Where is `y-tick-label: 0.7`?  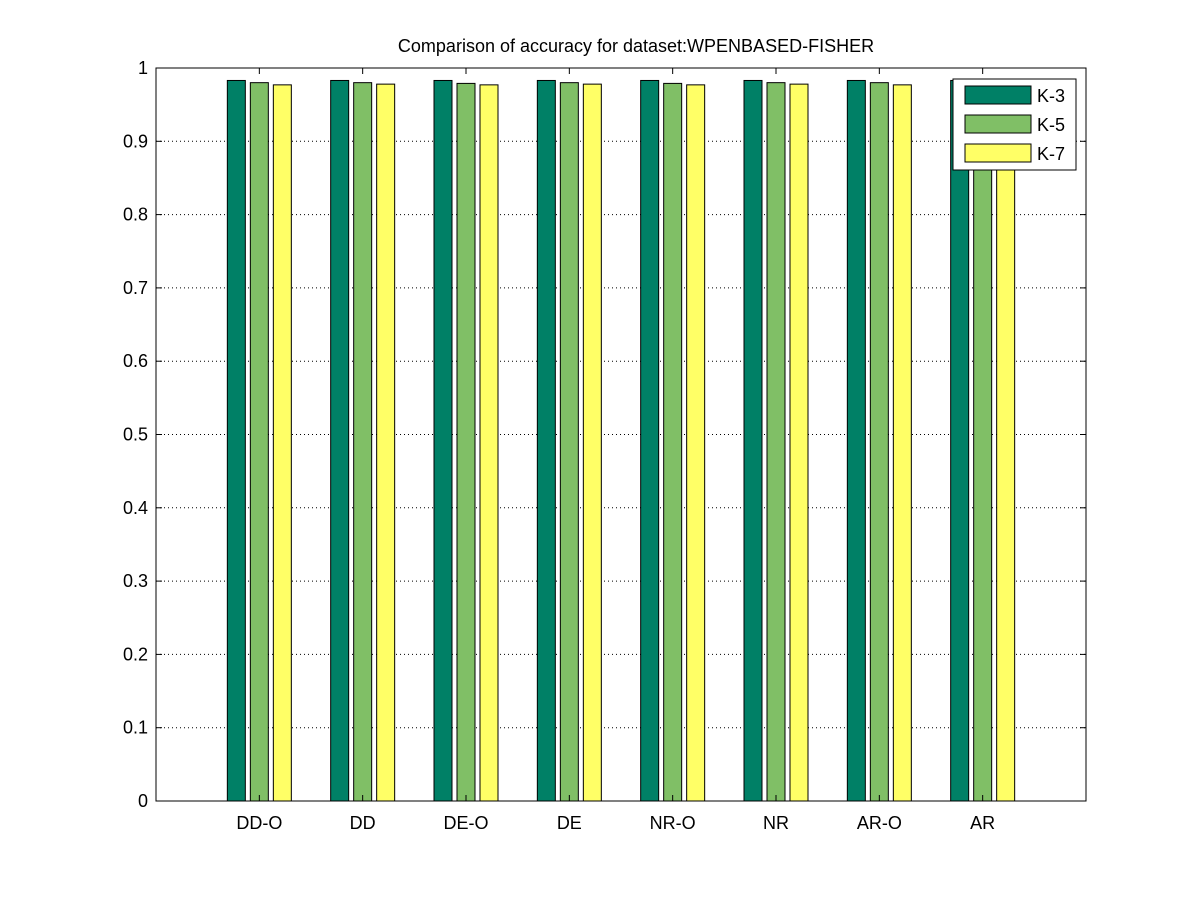
y-tick-label: 0.7 is located at coordinates (135, 288).